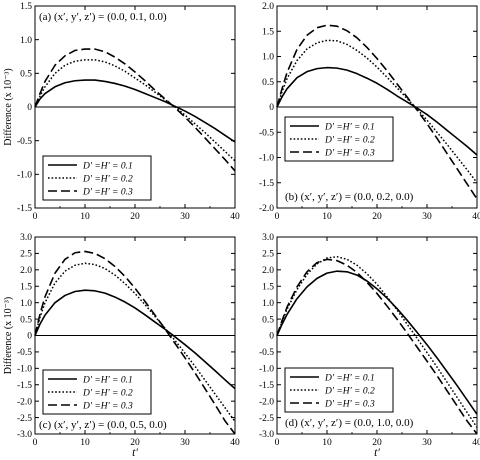 The height and width of the screenshot is (460, 480). Describe the element at coordinates (349, 423) in the screenshot. I see `panel-title: (d) (x′, y′, z′) = (0.0, 1.0, 0.0)` at that location.